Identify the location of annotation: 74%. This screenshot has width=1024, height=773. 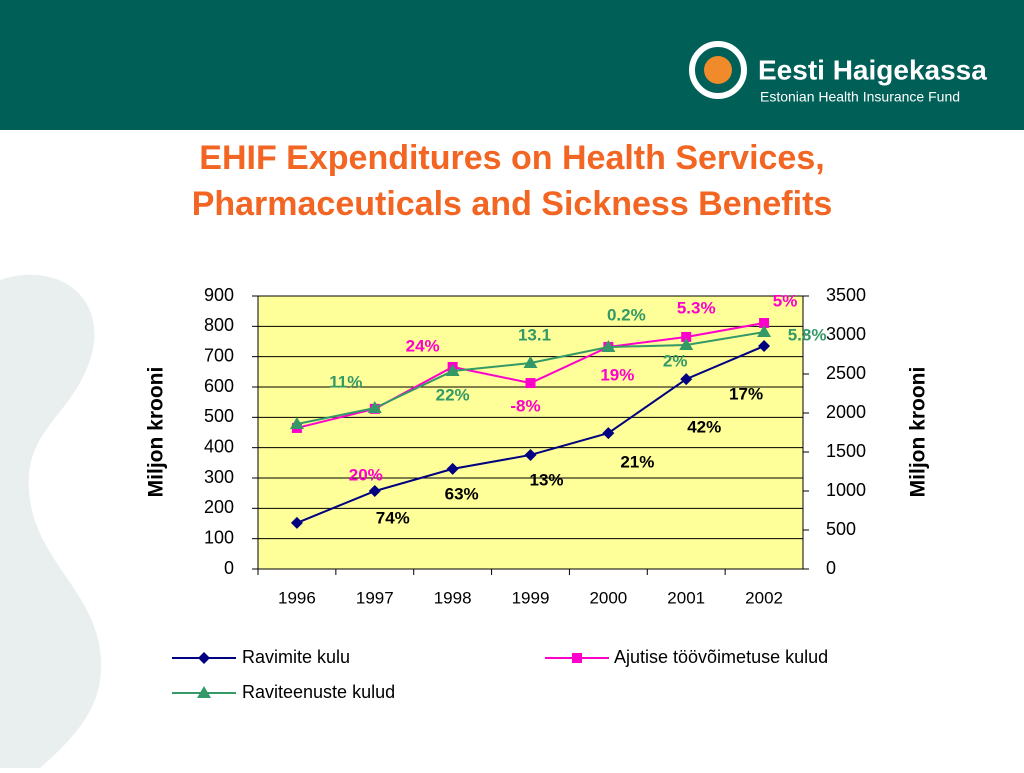
(393, 518).